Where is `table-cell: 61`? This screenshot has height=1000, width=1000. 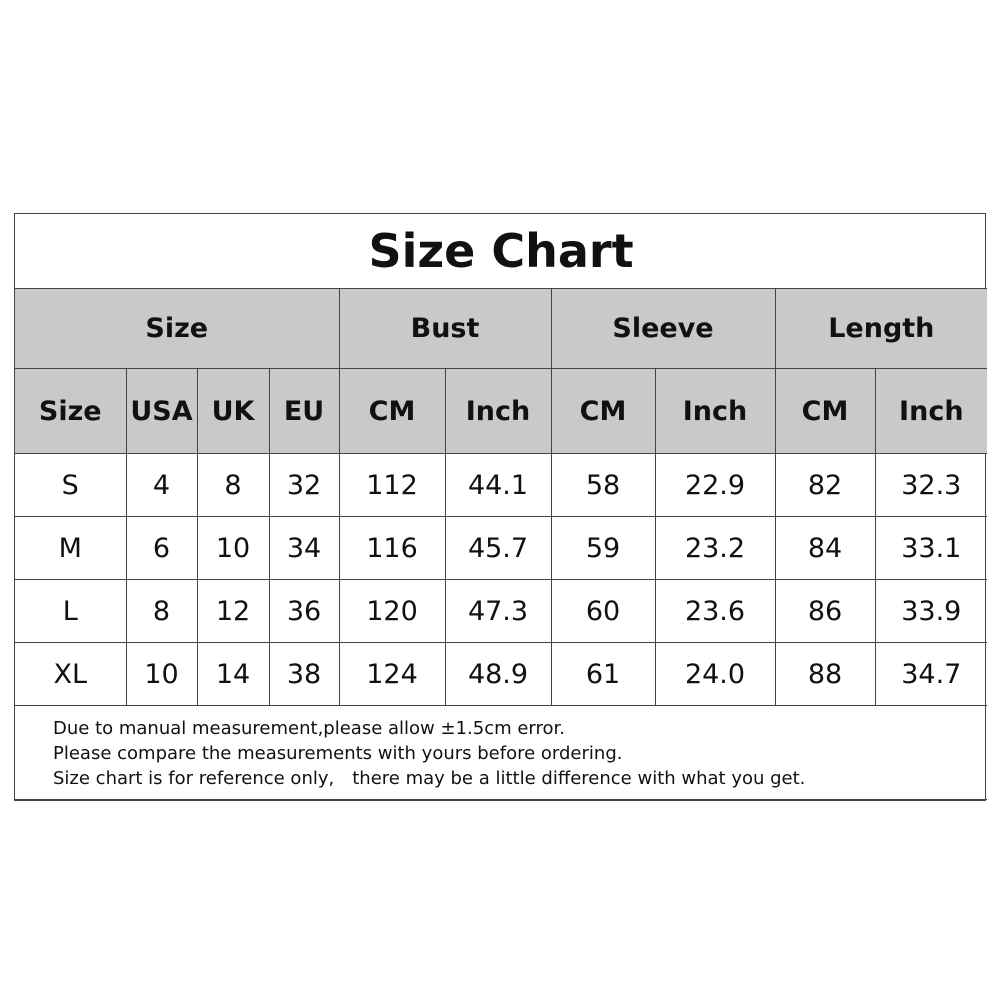 table-cell: 61 is located at coordinates (603, 674).